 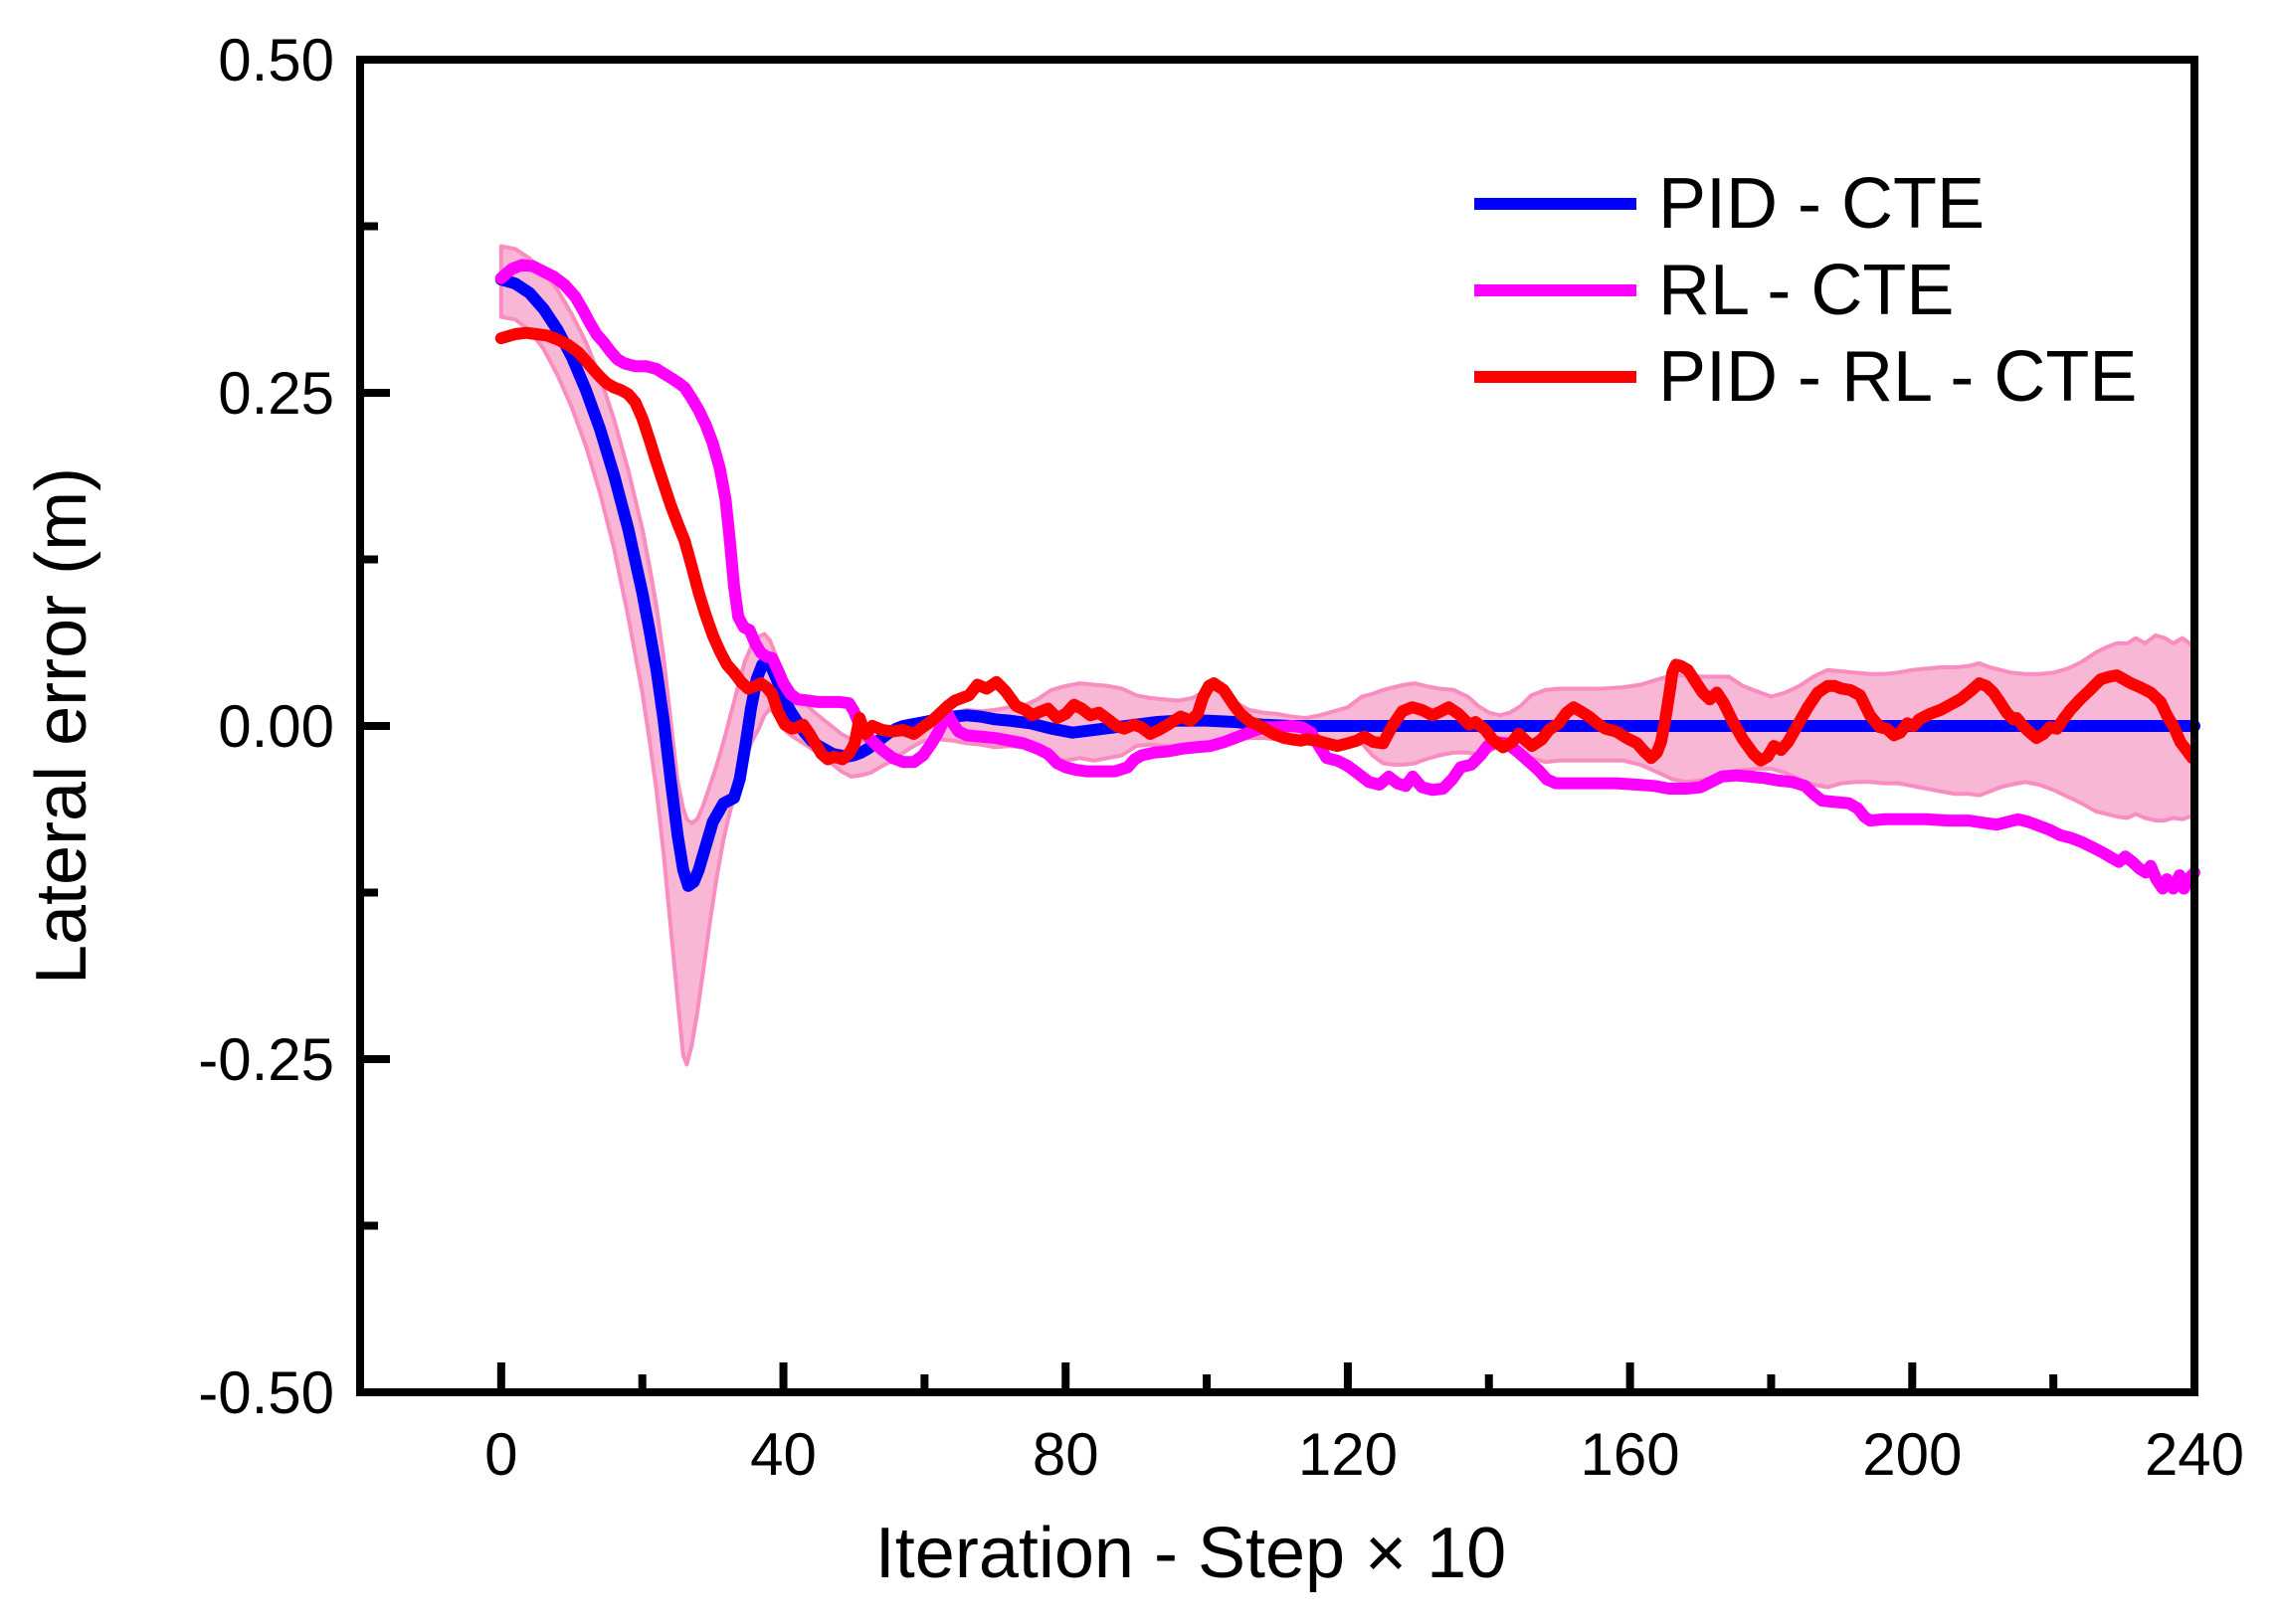 What do you see at coordinates (784, 1454) in the screenshot?
I see `x-tick-label: 40` at bounding box center [784, 1454].